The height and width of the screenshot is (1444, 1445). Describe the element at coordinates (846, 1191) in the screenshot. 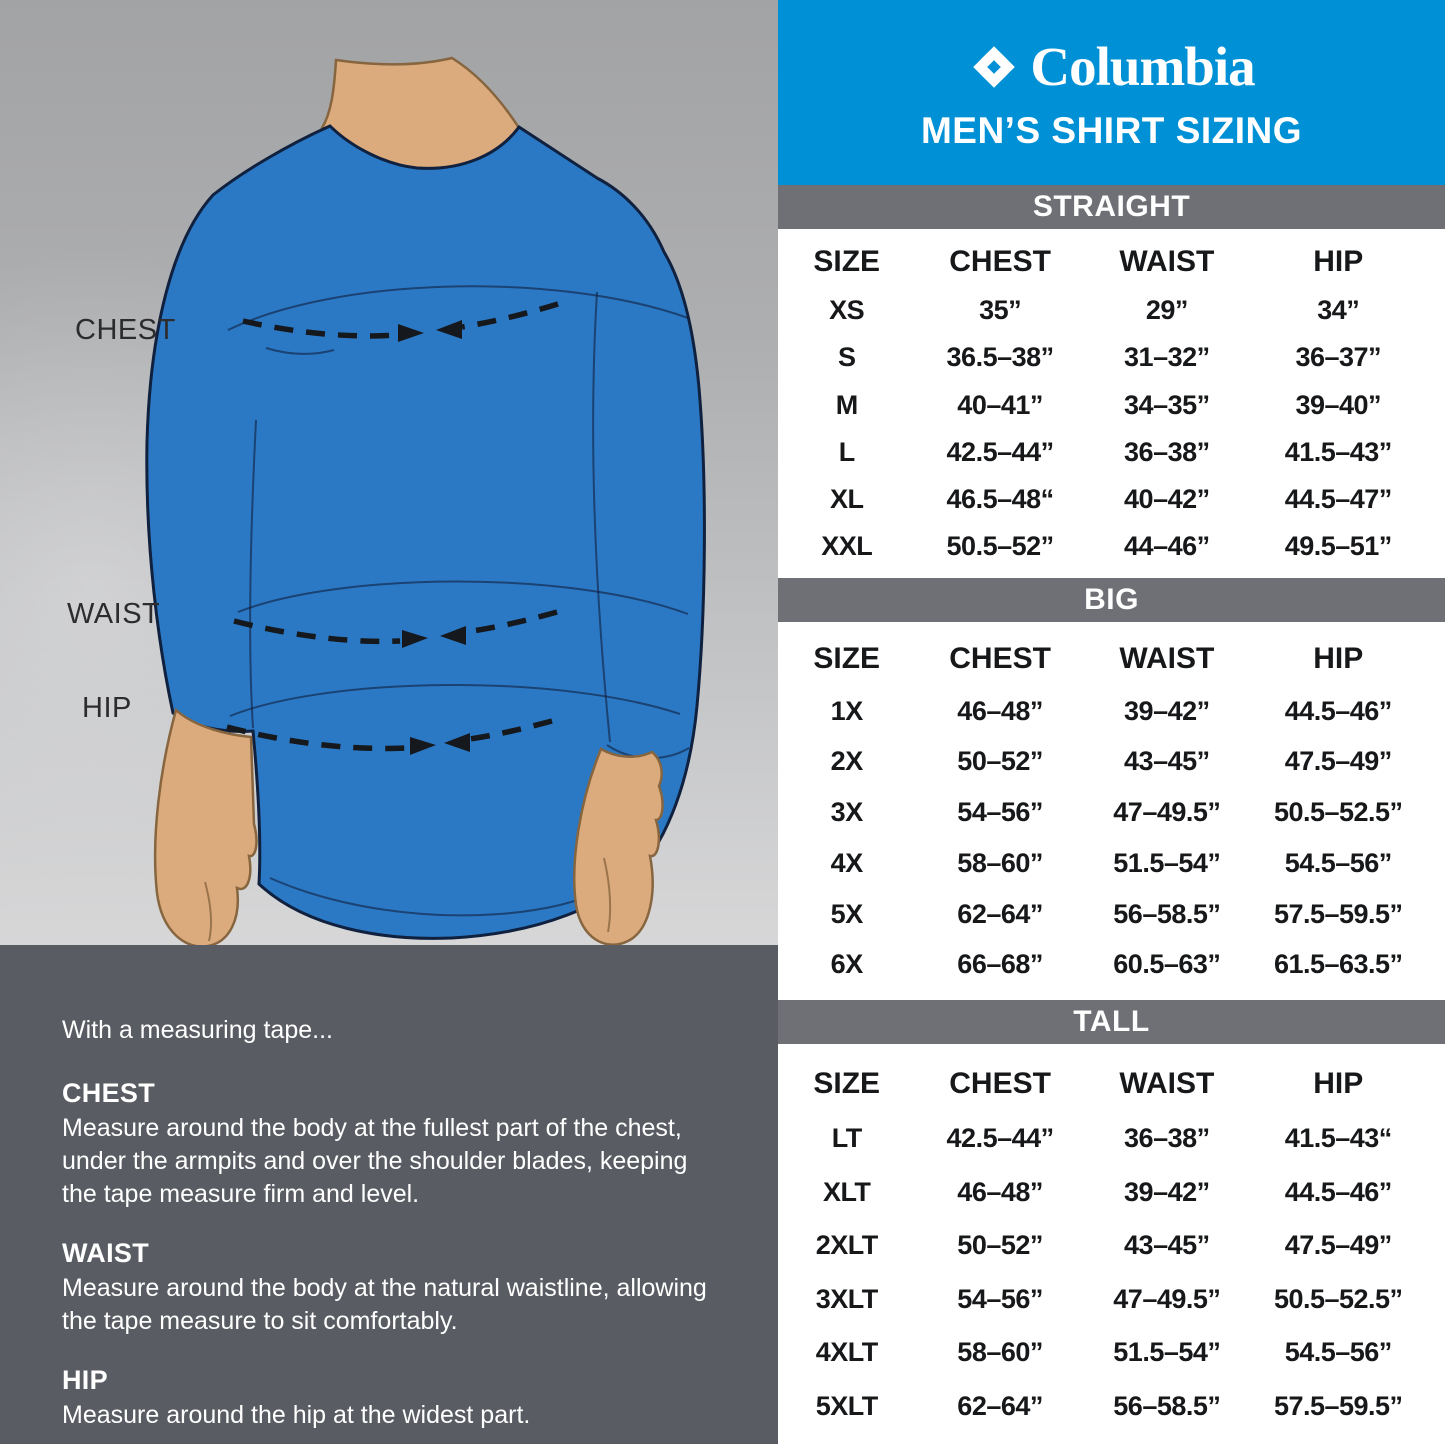

I see `size-cell: XLT` at that location.